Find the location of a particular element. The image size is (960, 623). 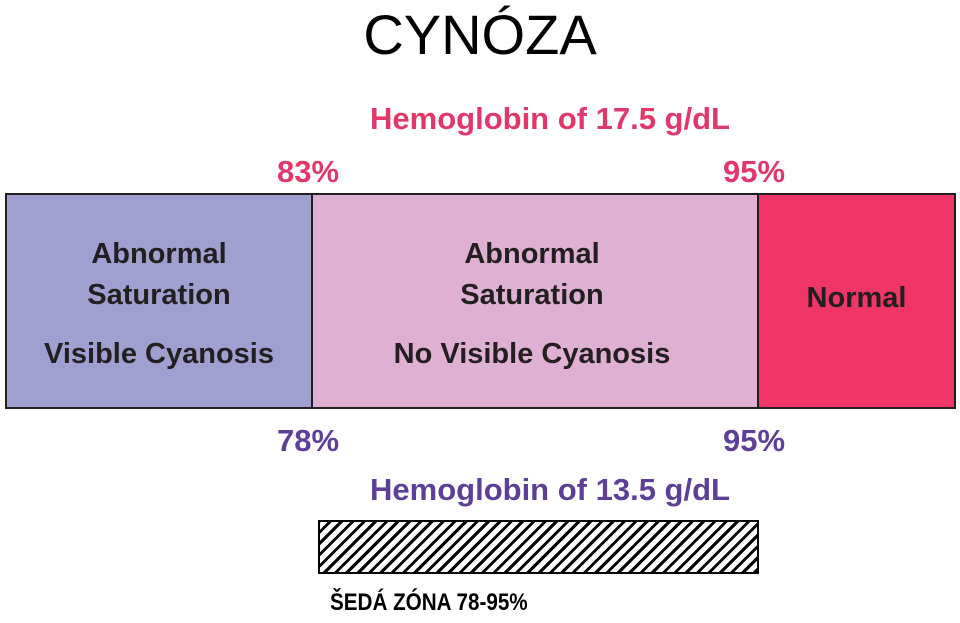

bottom-right-threshold: 95% is located at coordinates (754, 440).